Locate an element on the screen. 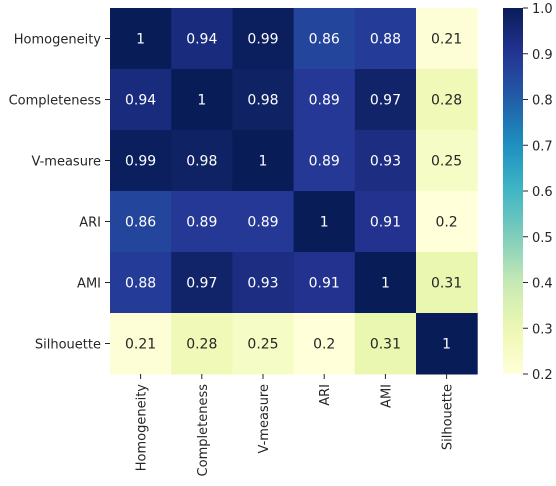  x-tick-label: ARI is located at coordinates (325, 395).